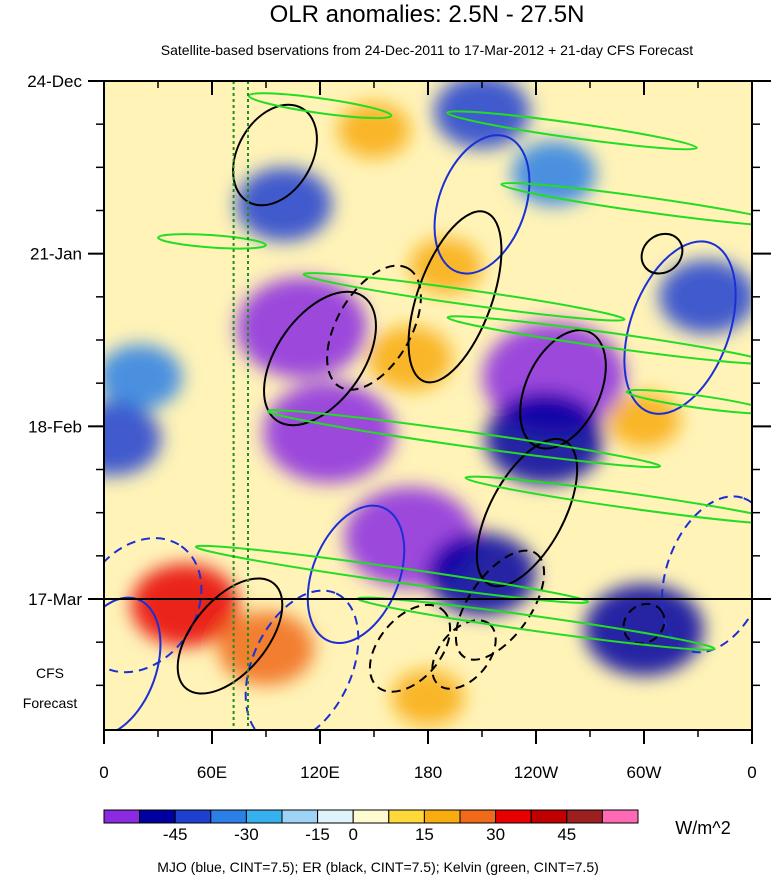 The image size is (771, 878). Describe the element at coordinates (320, 772) in the screenshot. I see `x-tick-label-2: 120E` at that location.